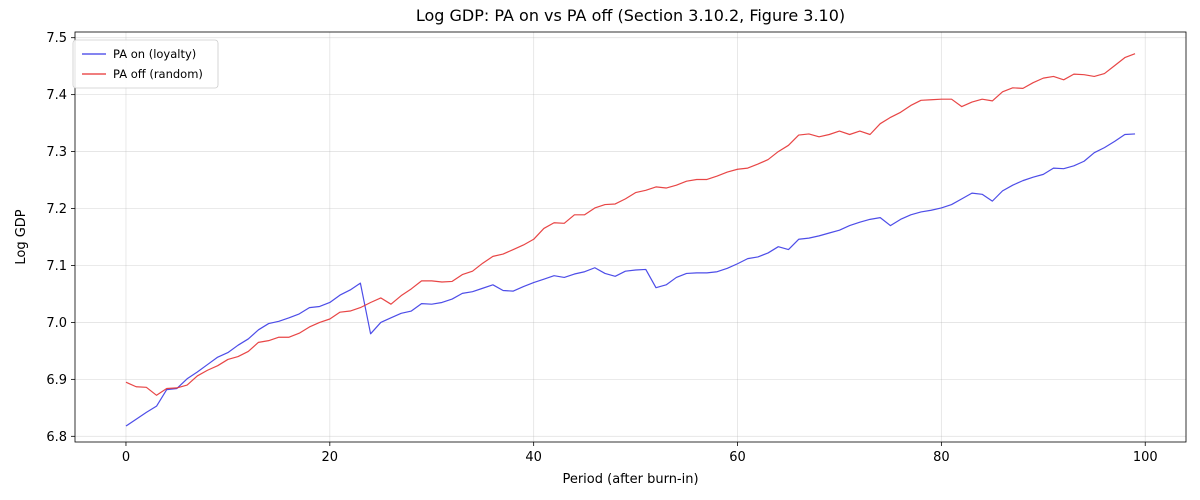 The image size is (1200, 500). Describe the element at coordinates (941, 457) in the screenshot. I see `x-tick-label: 80` at that location.